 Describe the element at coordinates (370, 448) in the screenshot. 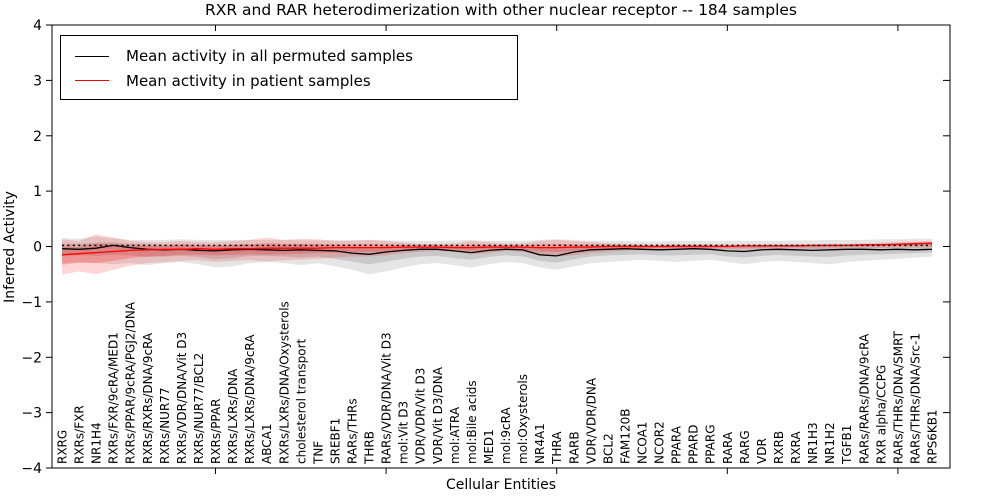

I see `x-tick-label: THRB` at that location.